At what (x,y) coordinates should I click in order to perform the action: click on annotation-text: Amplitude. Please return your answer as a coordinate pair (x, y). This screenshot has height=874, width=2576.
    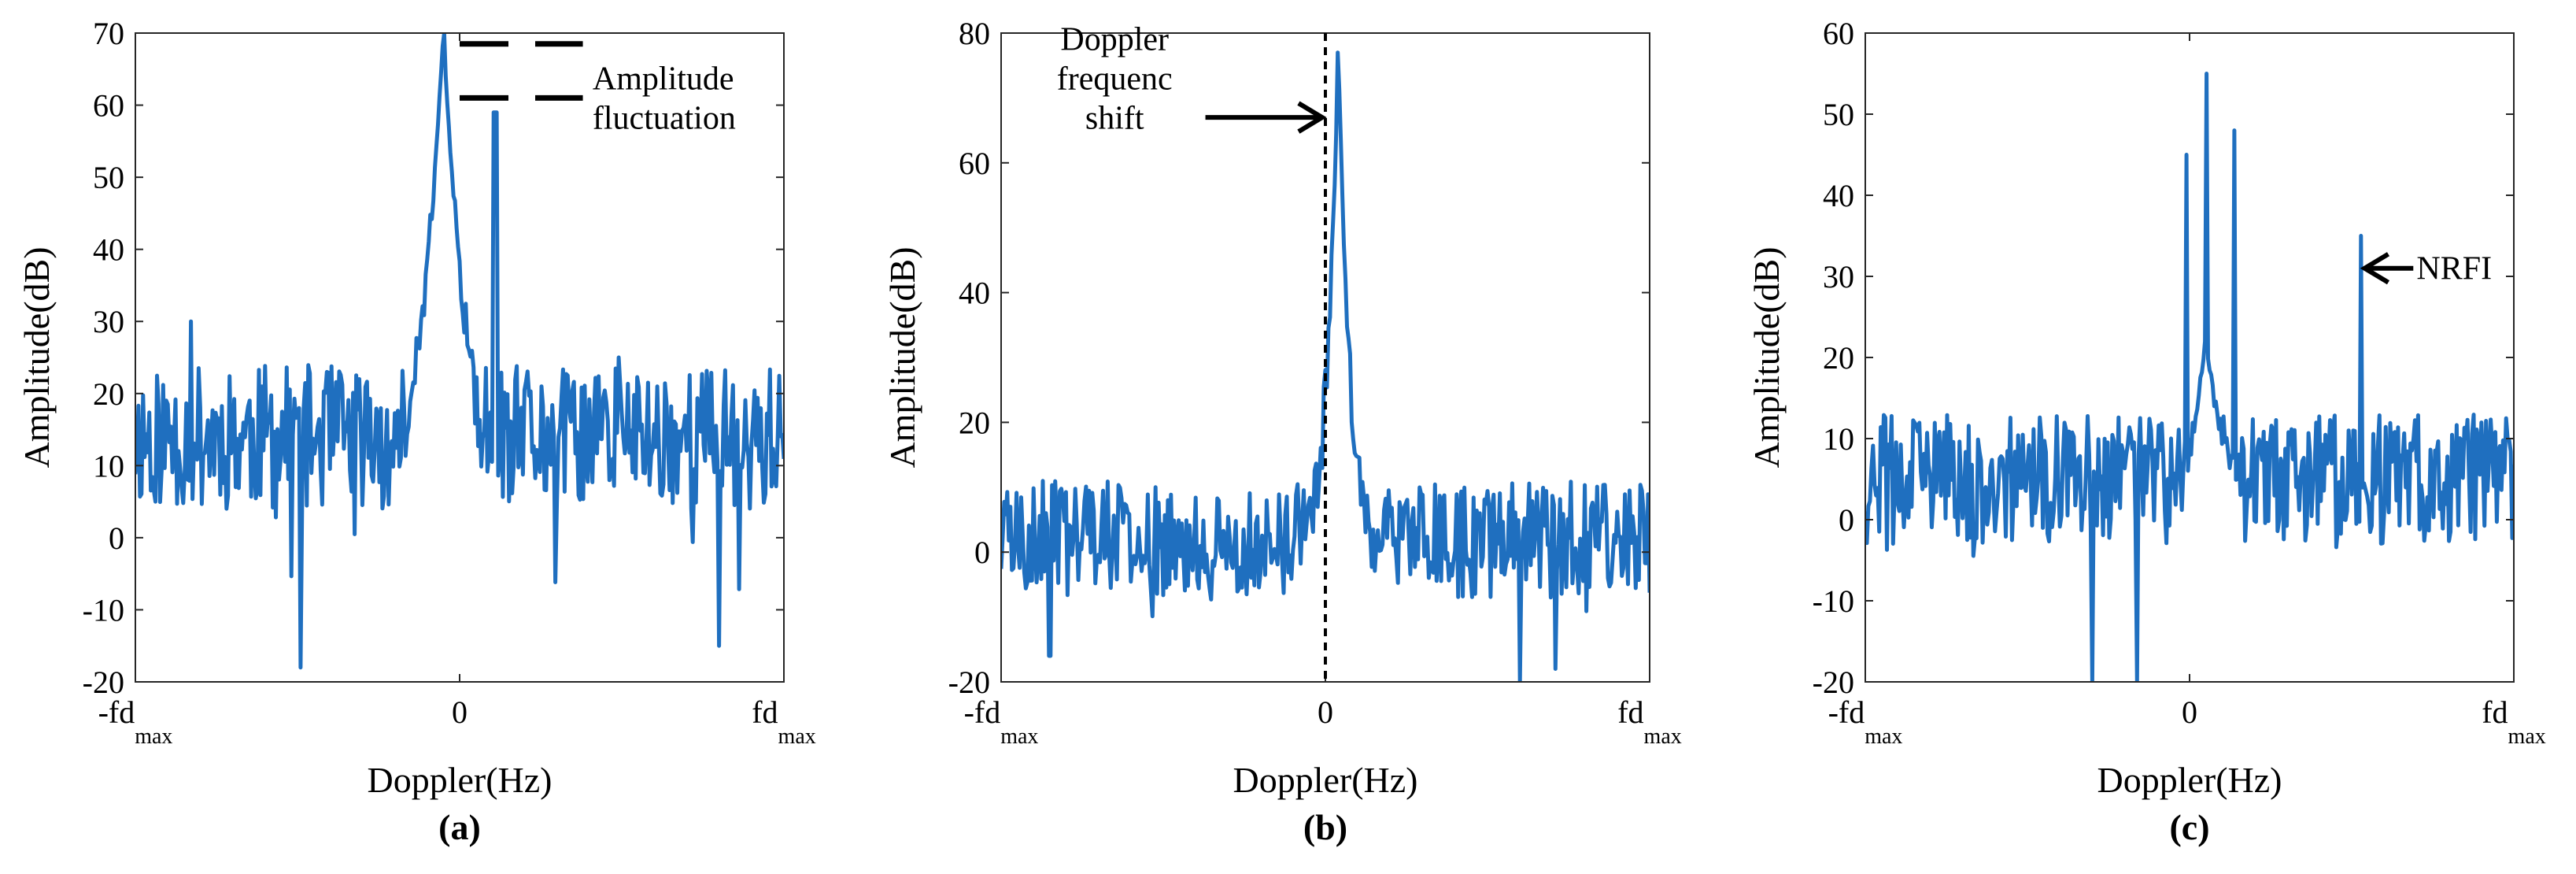
    Looking at the image, I should click on (663, 79).